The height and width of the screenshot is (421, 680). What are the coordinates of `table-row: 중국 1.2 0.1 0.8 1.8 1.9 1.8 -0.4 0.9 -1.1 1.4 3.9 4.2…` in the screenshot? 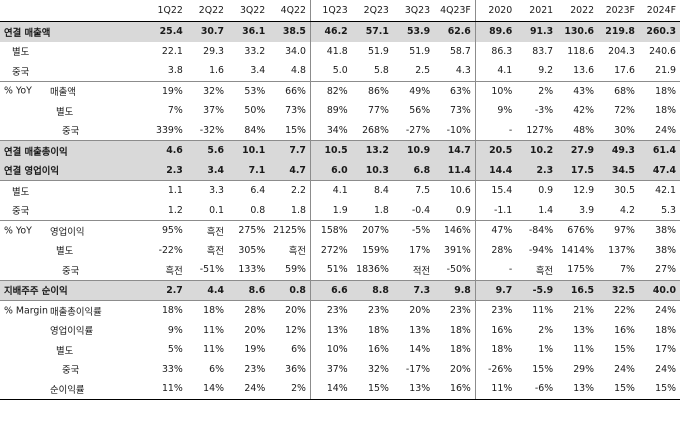 It's located at (340, 210).